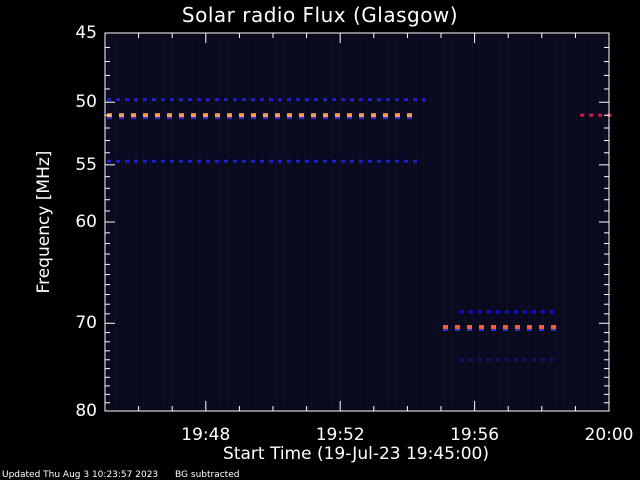 This screenshot has height=480, width=640. I want to click on x-axis-label: Start Time (19-Jul-23 19:45:00), so click(356, 454).